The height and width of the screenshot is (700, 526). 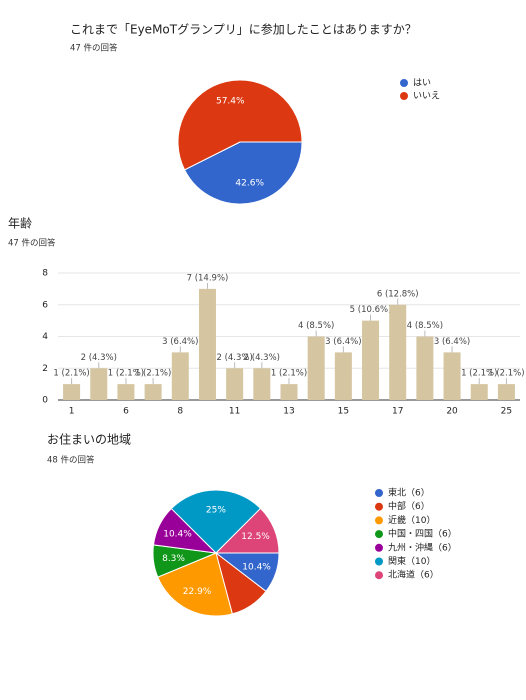 What do you see at coordinates (230, 101) in the screenshot?
I see `slice-label: 57.4%` at bounding box center [230, 101].